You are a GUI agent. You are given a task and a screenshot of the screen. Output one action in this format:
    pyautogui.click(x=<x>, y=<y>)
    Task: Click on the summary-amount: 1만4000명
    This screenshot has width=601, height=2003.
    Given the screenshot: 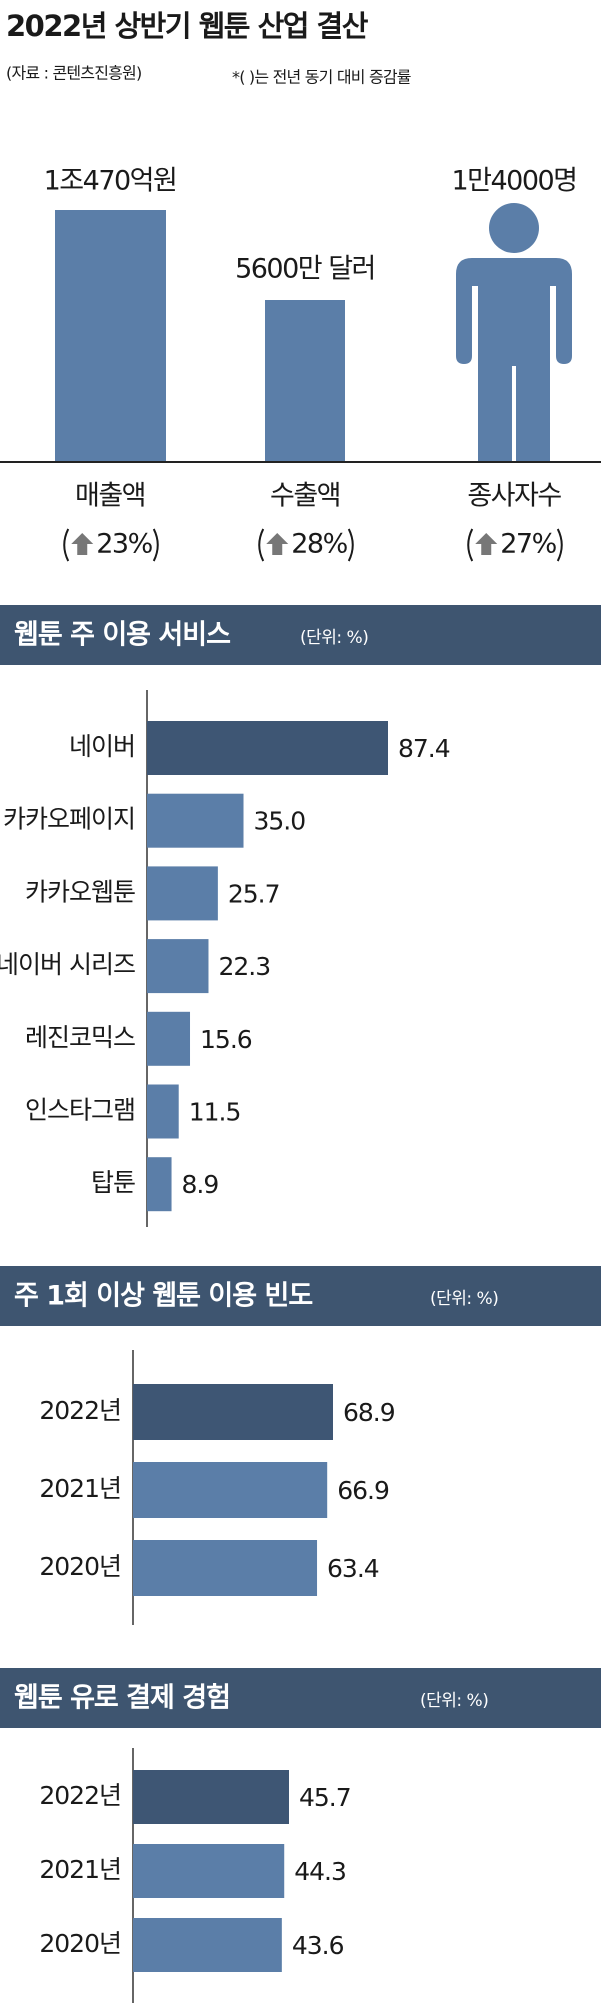 What is the action you would take?
    pyautogui.click(x=513, y=181)
    